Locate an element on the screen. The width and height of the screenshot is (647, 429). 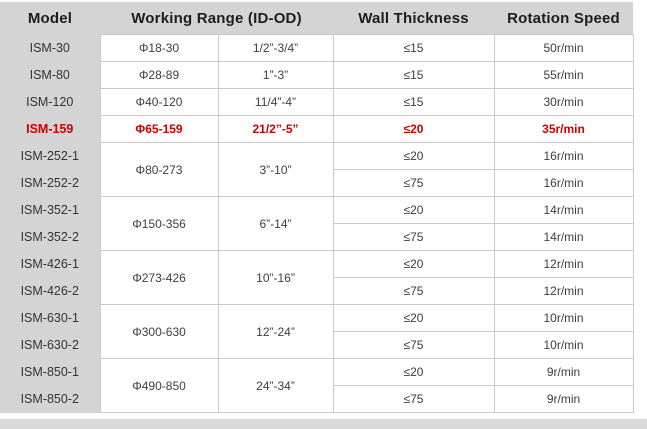
table-row: ISM-252-1 Φ80-273 3”-10” ≤20 16r/min is located at coordinates (317, 169).